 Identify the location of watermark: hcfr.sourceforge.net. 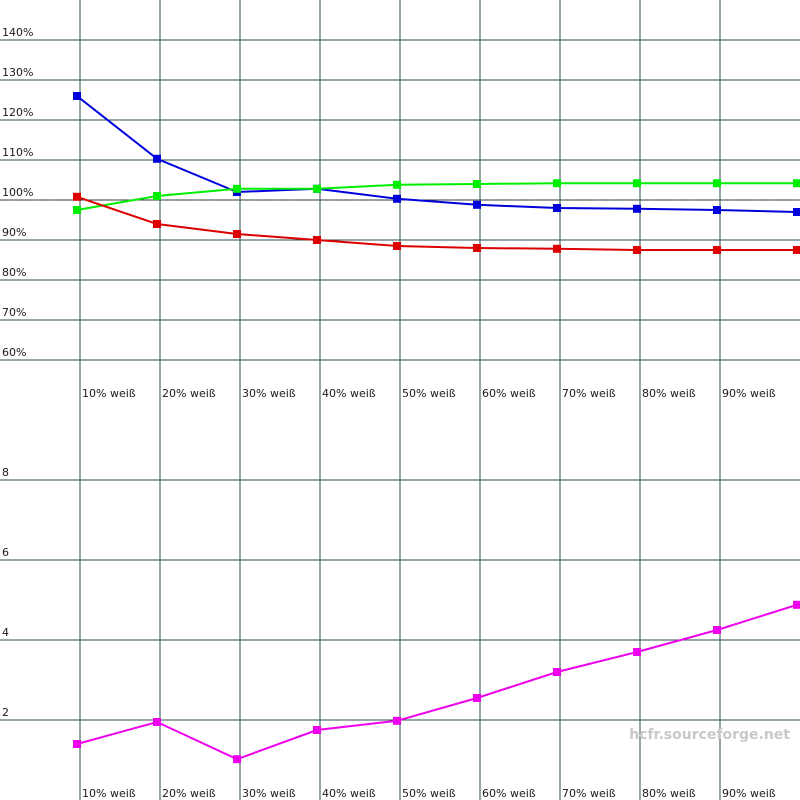
(709, 735).